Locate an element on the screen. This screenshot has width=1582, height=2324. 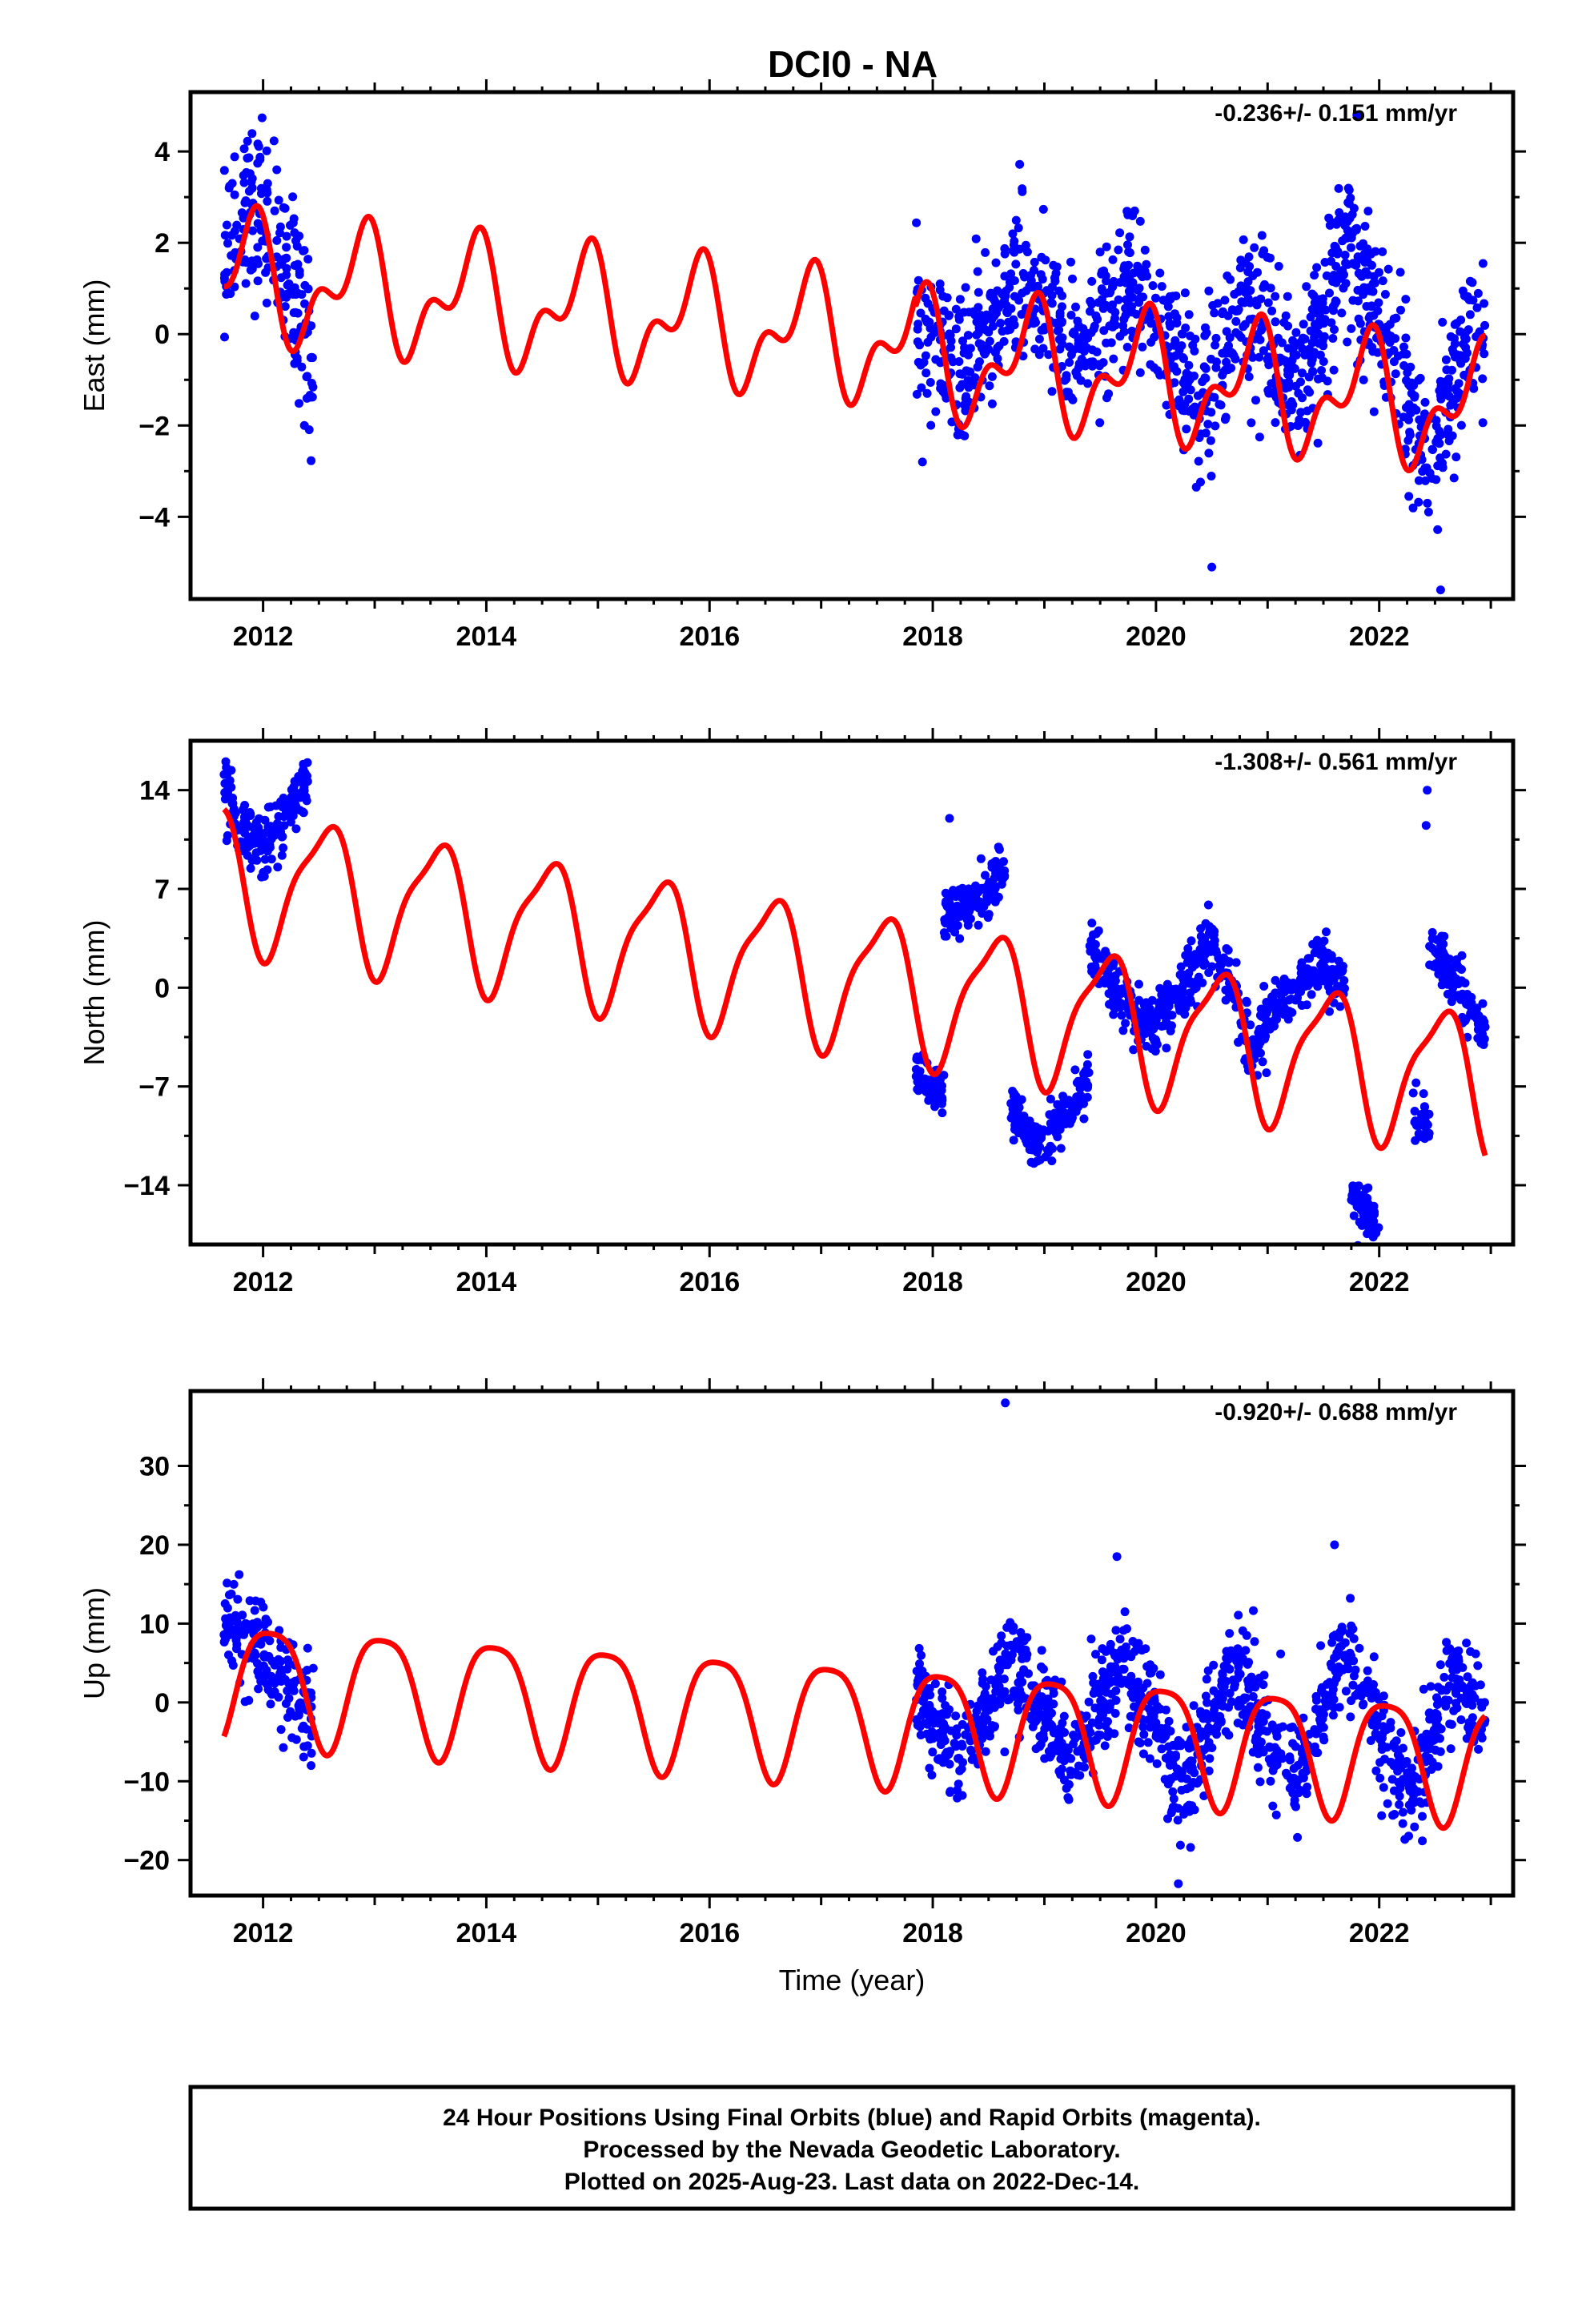
x-tick-label: 2016 is located at coordinates (710, 1282).